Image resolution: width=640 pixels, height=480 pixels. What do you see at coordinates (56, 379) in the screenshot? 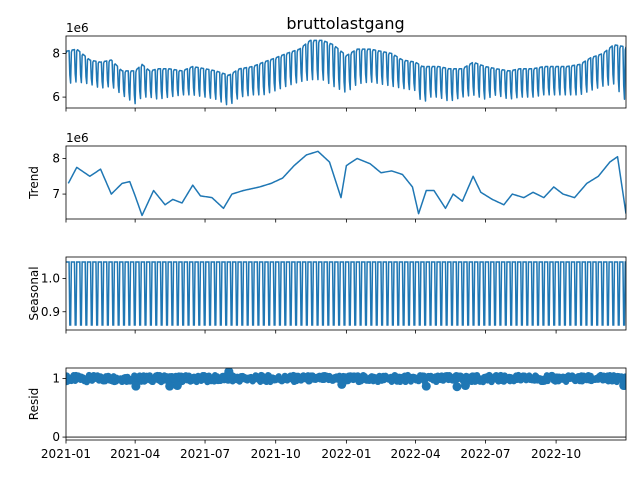
I see `y-tick-label: 1` at bounding box center [56, 379].